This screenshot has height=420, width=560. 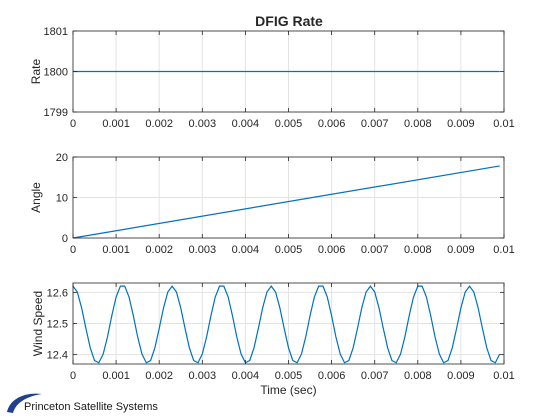 I want to click on y-axis-label: Rate, so click(x=36, y=72).